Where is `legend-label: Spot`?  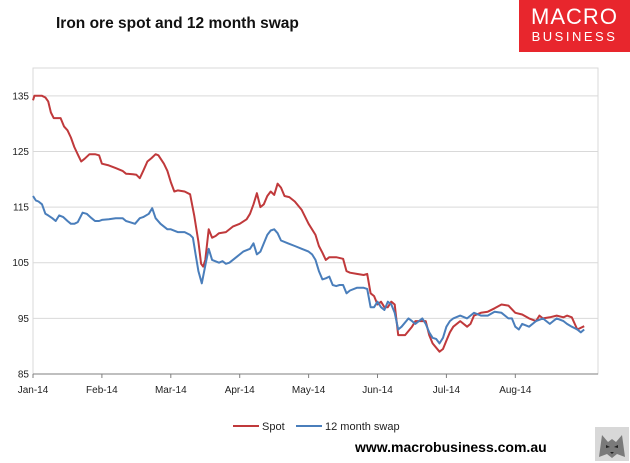 legend-label: Spot is located at coordinates (273, 427).